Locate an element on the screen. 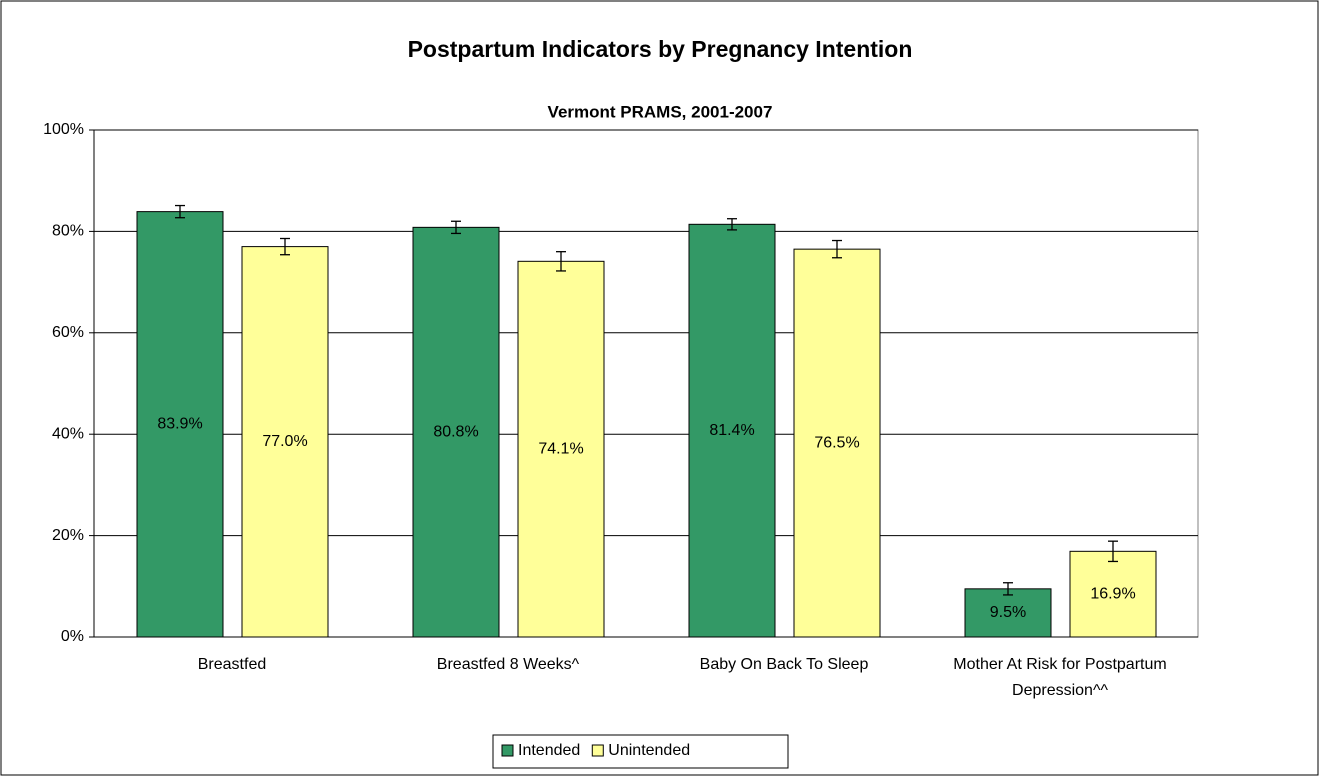 This screenshot has width=1320, height=777. value-label: 74.1% is located at coordinates (560, 448).